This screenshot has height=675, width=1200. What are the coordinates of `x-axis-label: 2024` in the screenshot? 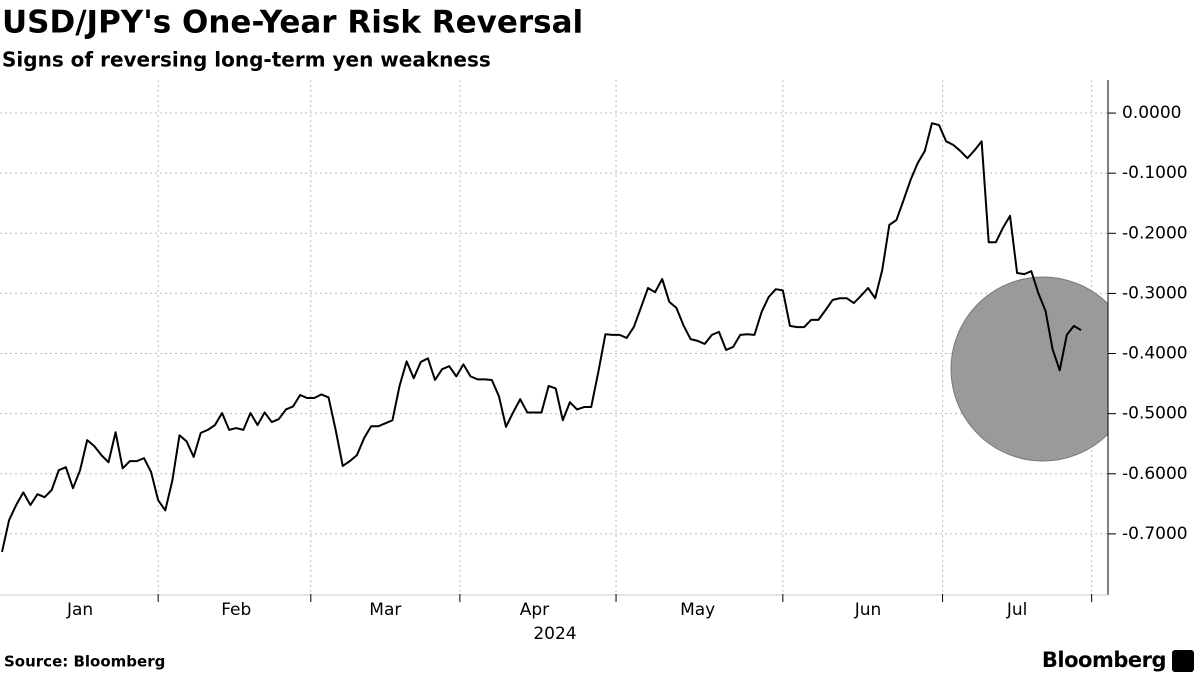 It's located at (554, 634).